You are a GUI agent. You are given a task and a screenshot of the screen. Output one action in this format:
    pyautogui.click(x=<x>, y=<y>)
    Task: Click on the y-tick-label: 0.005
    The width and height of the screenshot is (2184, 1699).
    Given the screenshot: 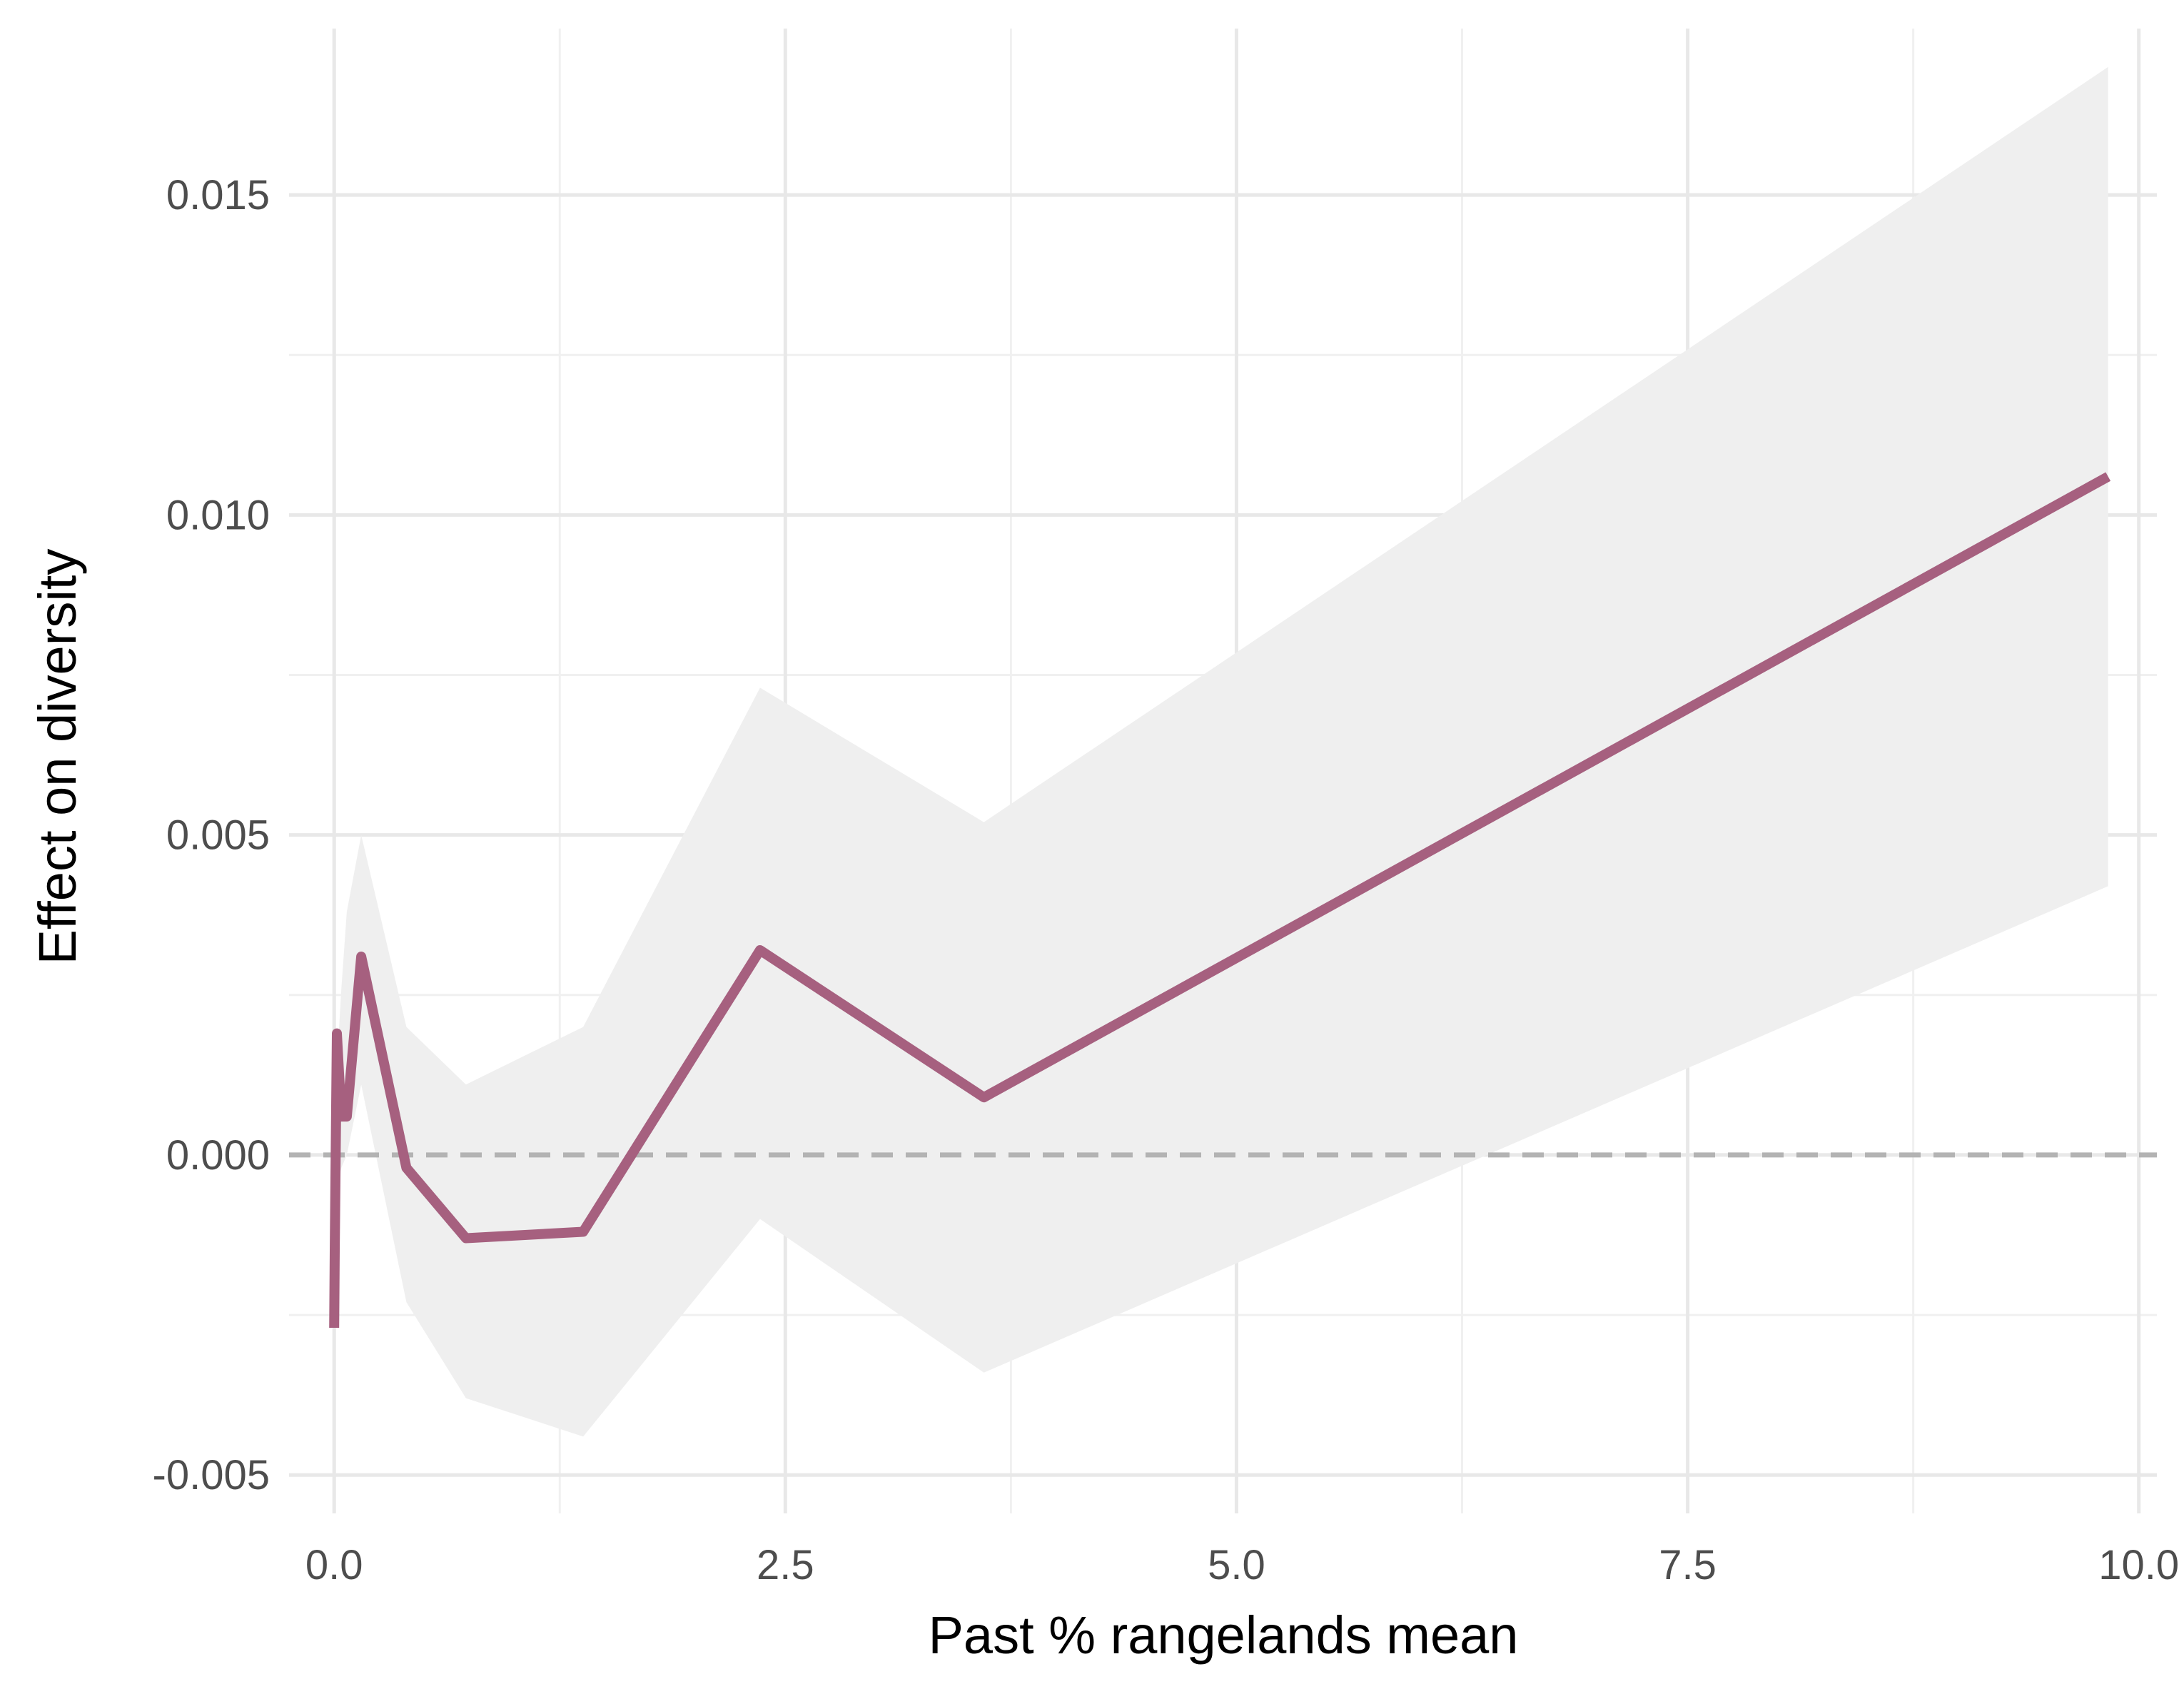 What is the action you would take?
    pyautogui.click(x=218, y=835)
    